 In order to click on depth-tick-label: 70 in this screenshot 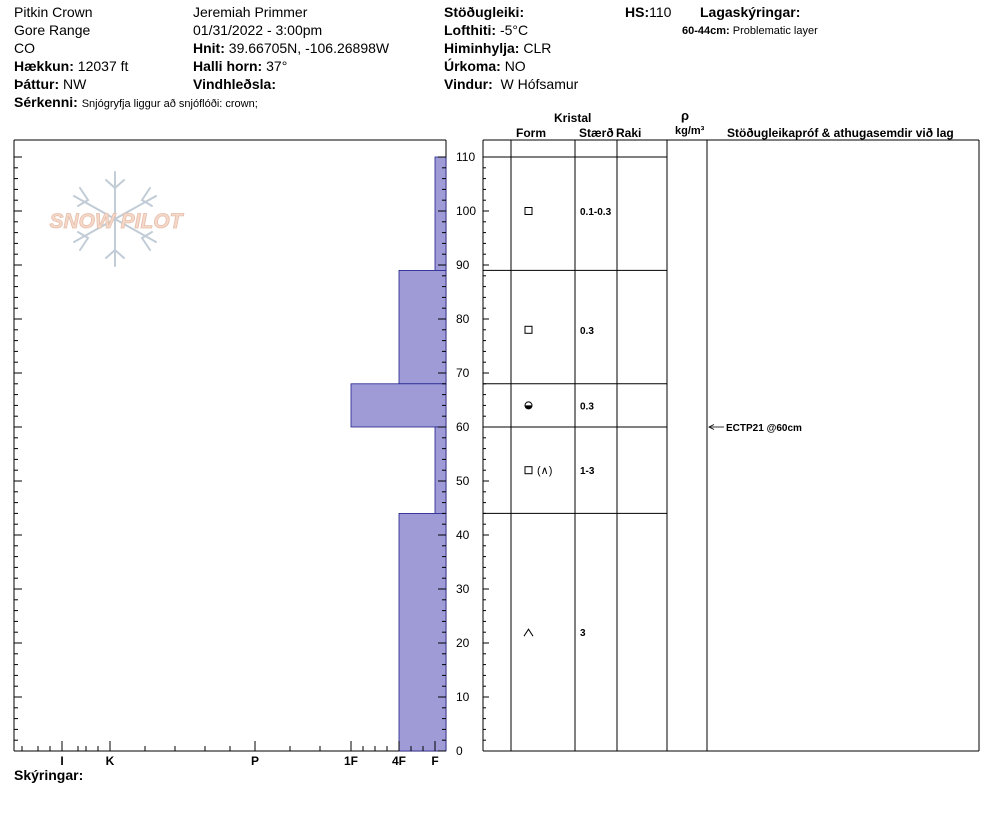, I will do `click(463, 373)`.